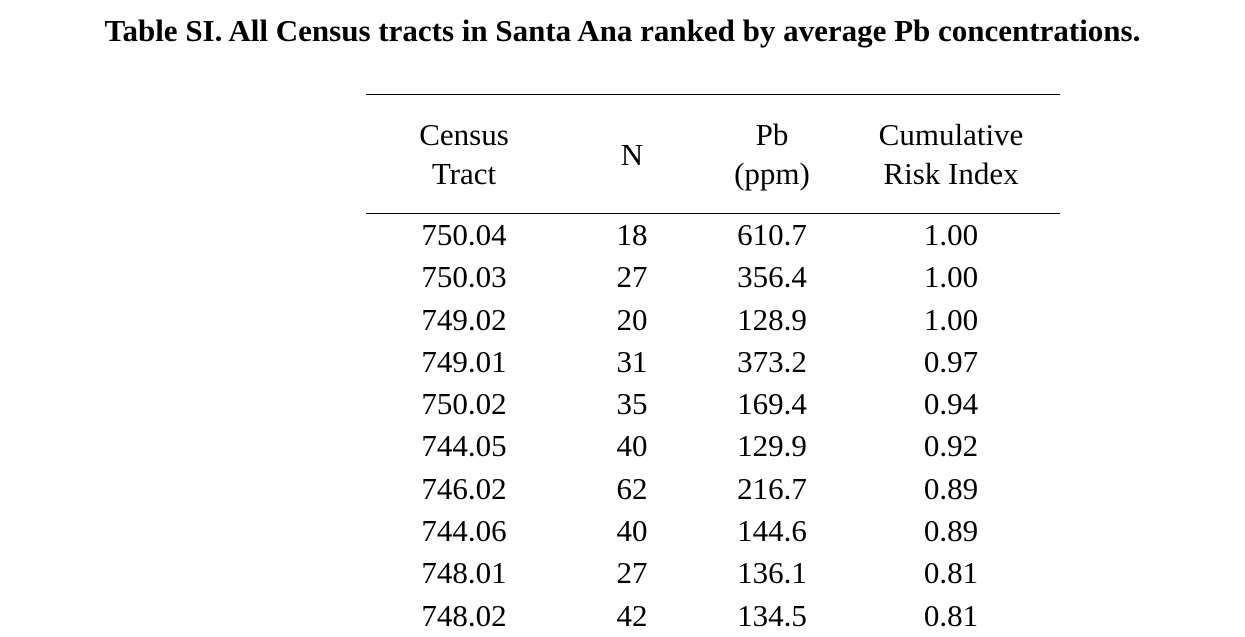 The image size is (1245, 637). I want to click on cell-census-tract: 744.06, so click(464, 531).